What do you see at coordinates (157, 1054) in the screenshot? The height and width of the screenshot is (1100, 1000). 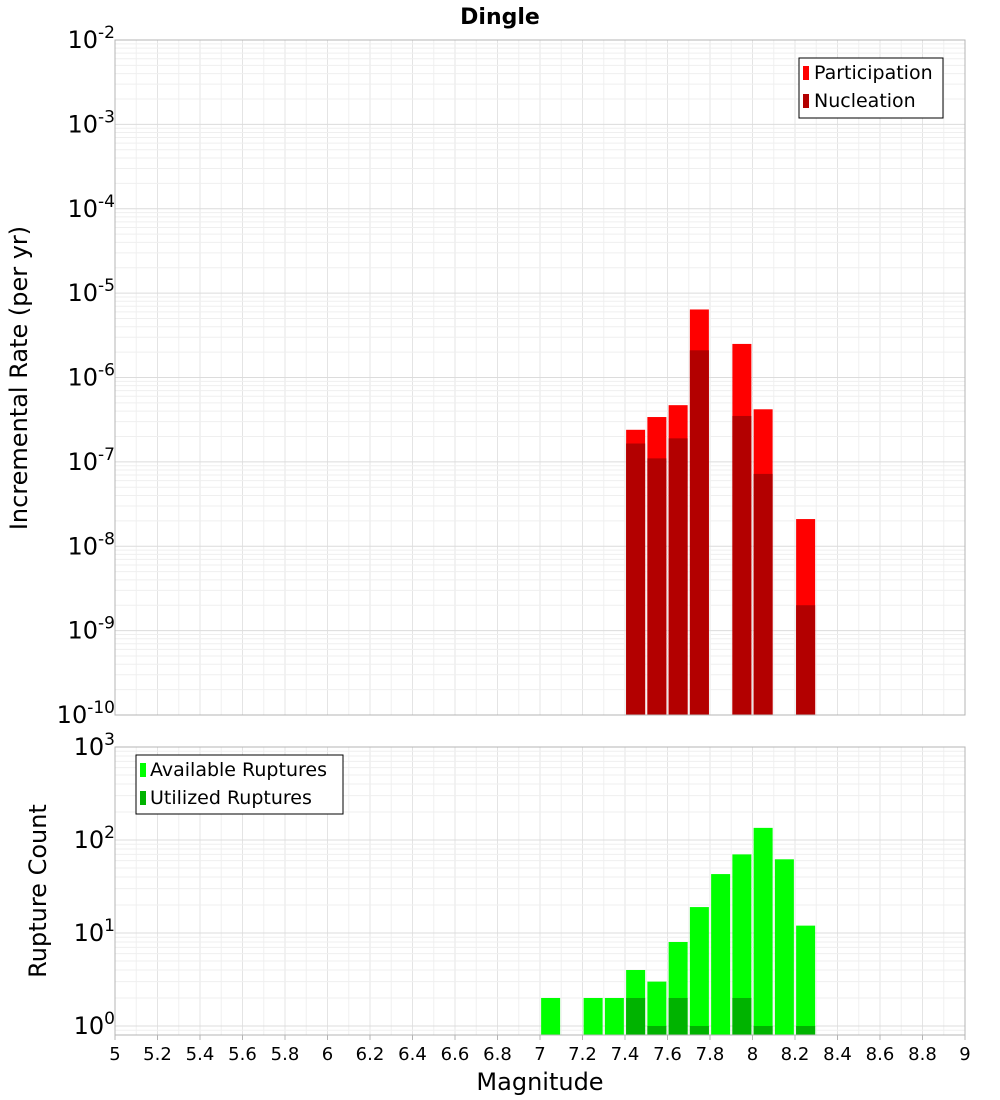 I see `x-tick-label: 5.2` at bounding box center [157, 1054].